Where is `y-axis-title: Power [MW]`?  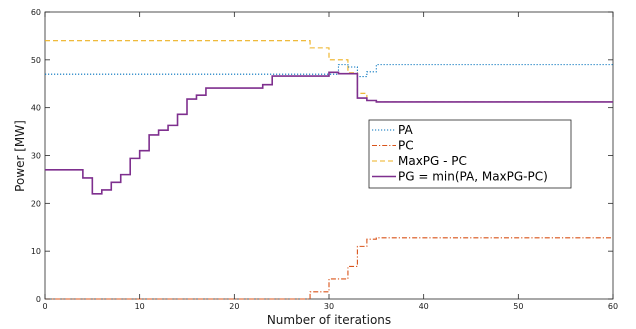 y-axis-title: Power [MW] is located at coordinates (20, 156).